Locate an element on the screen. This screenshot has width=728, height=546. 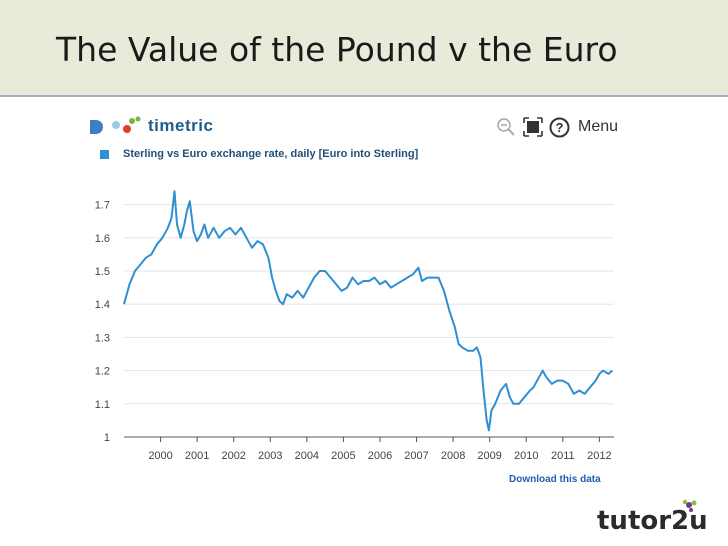
y-tick-label: 1 is located at coordinates (107, 438).